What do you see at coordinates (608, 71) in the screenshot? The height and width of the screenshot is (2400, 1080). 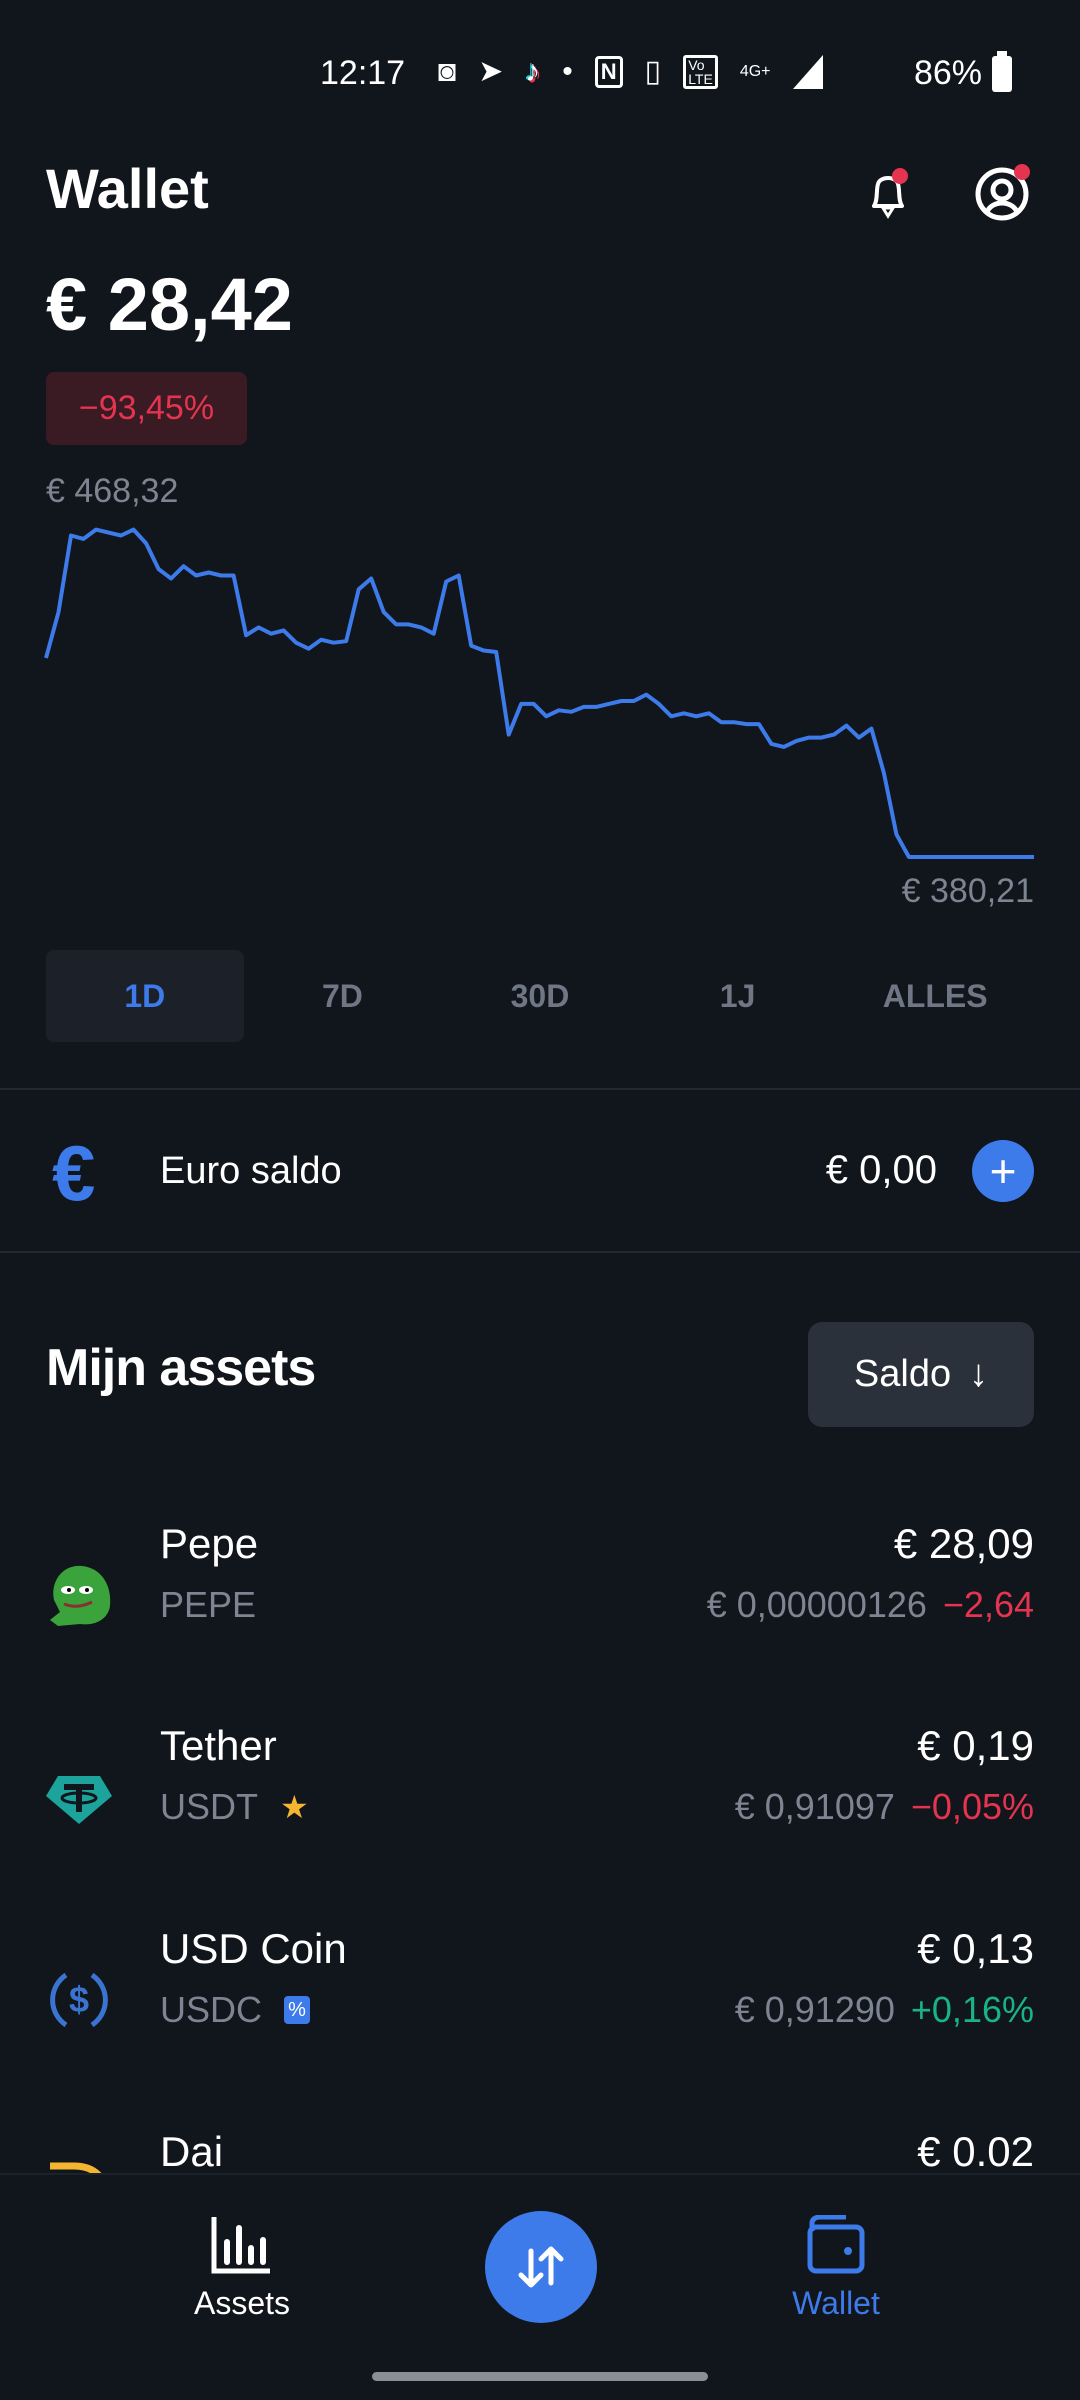 I see `nfc-icon: N` at bounding box center [608, 71].